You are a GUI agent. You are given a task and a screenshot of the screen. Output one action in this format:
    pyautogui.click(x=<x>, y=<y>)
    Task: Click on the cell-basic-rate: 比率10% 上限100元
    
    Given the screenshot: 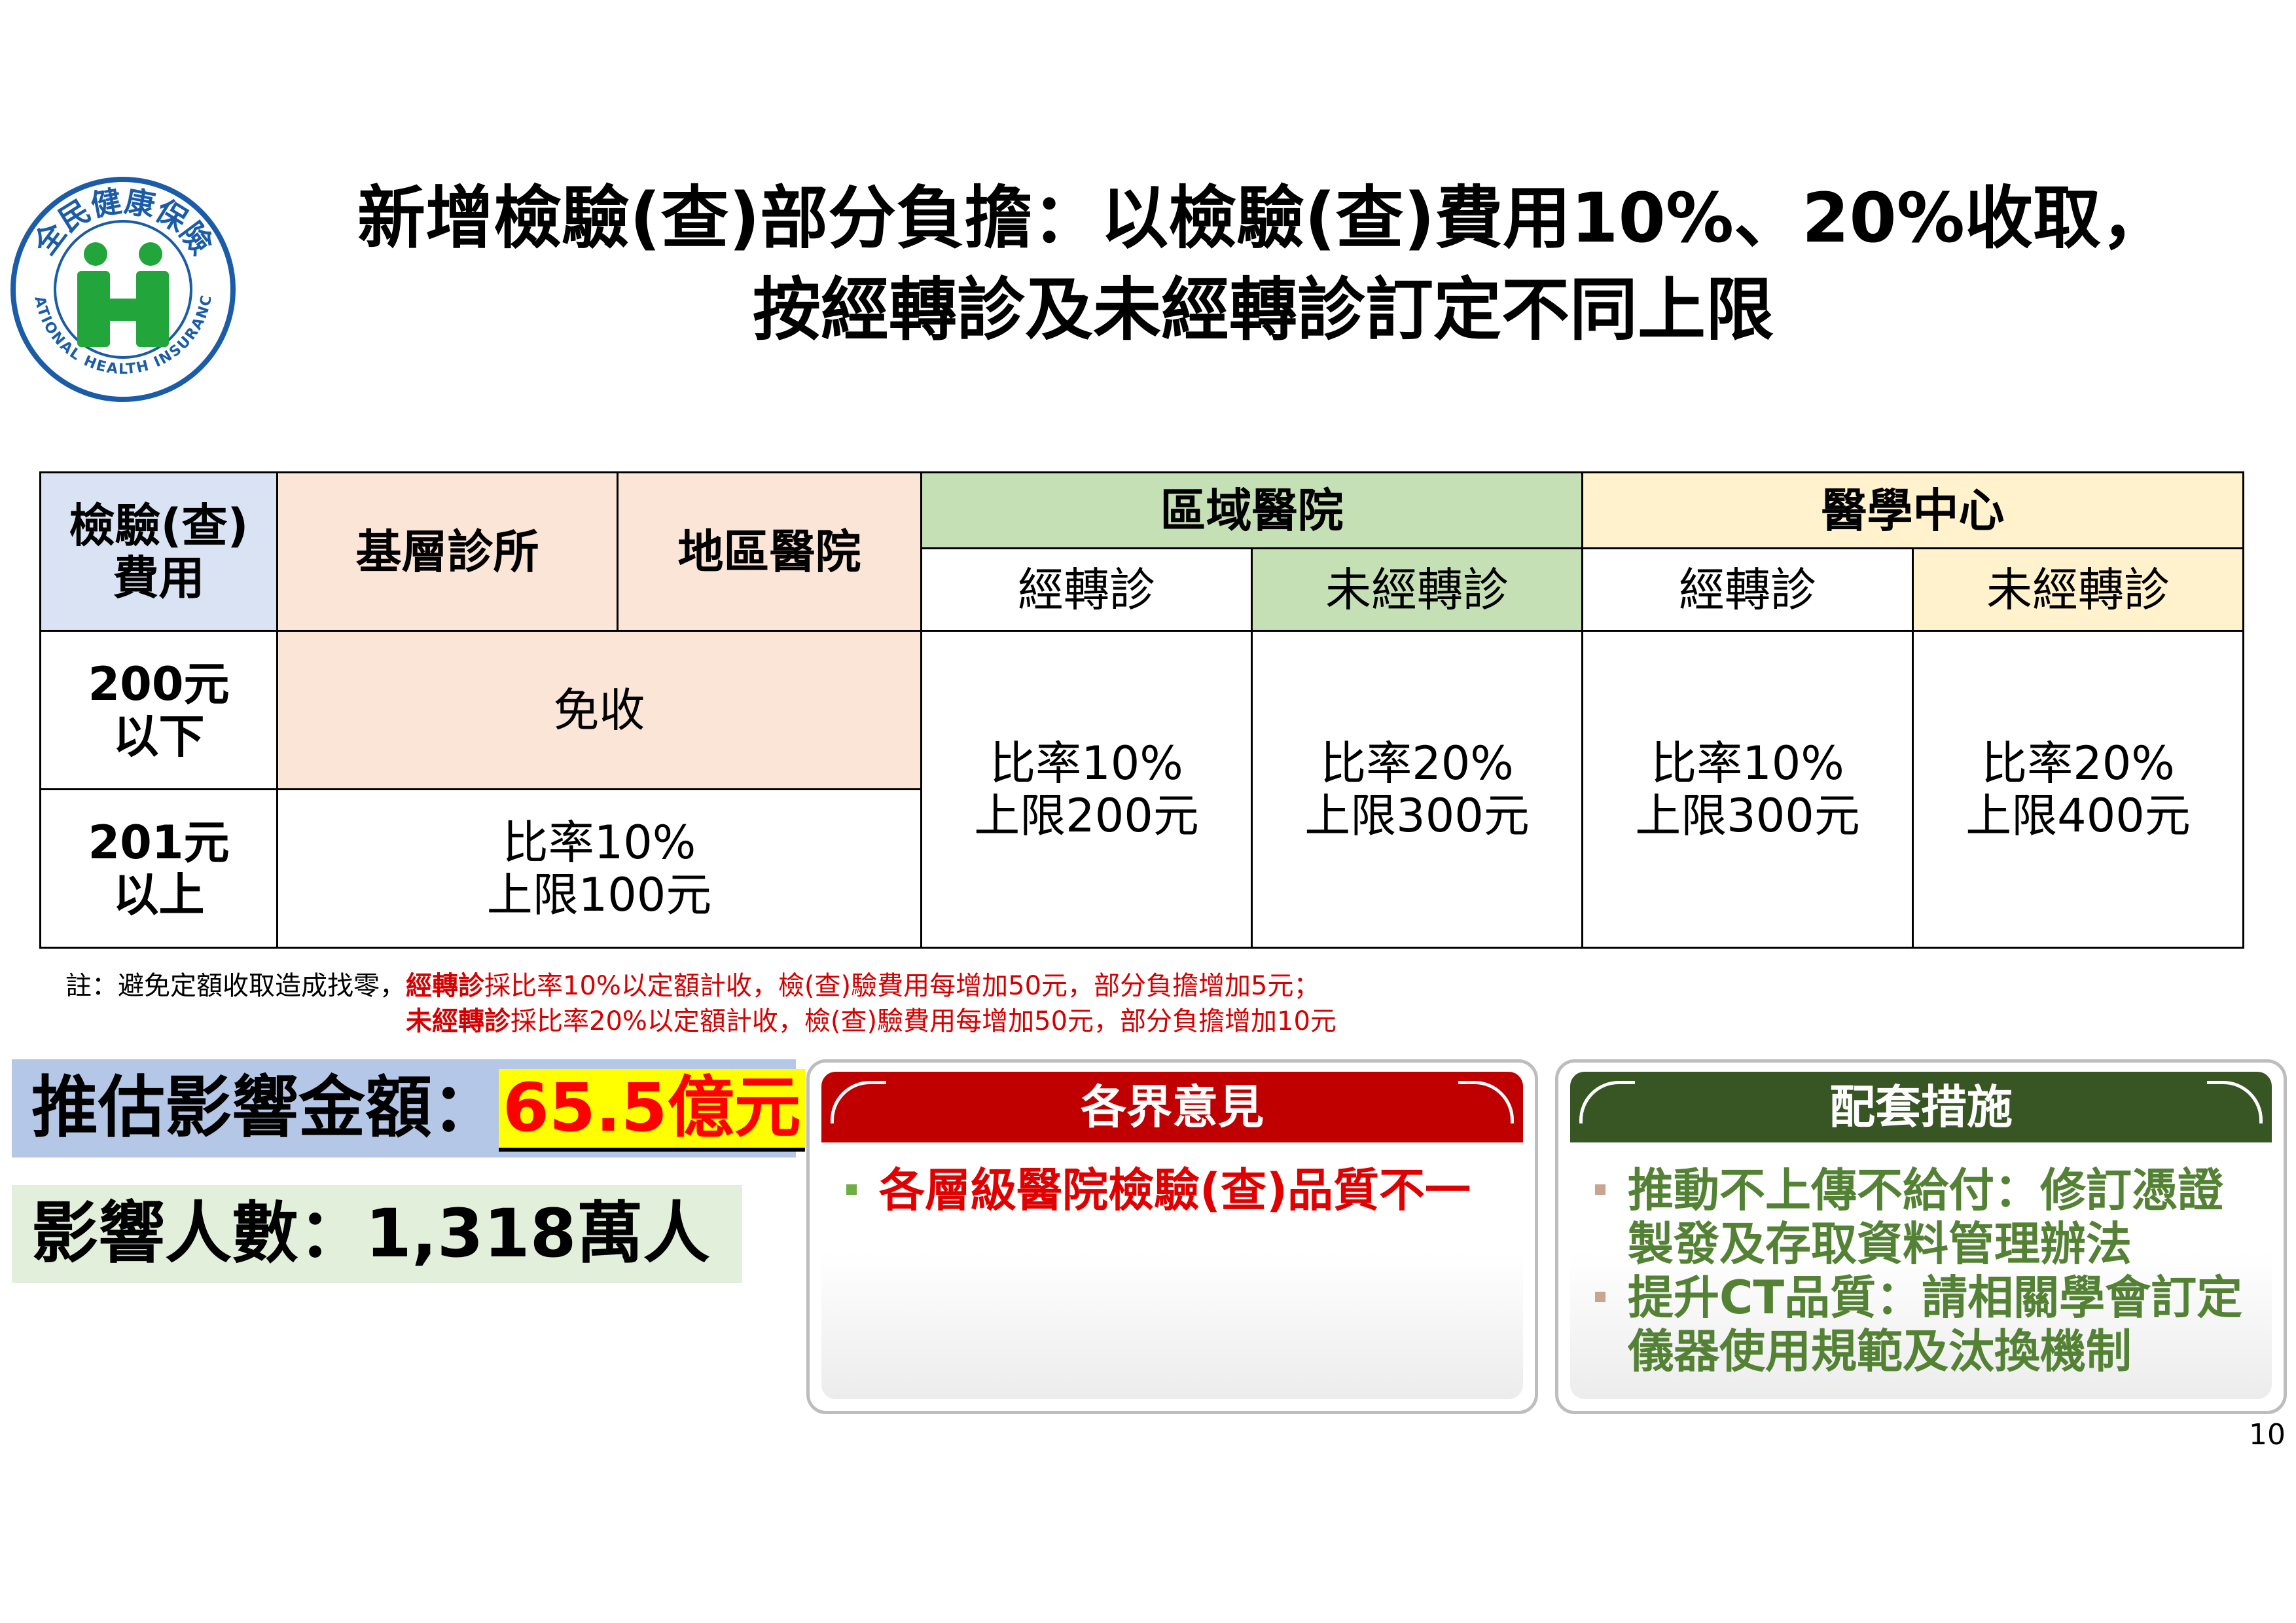 What is the action you would take?
    pyautogui.click(x=599, y=868)
    